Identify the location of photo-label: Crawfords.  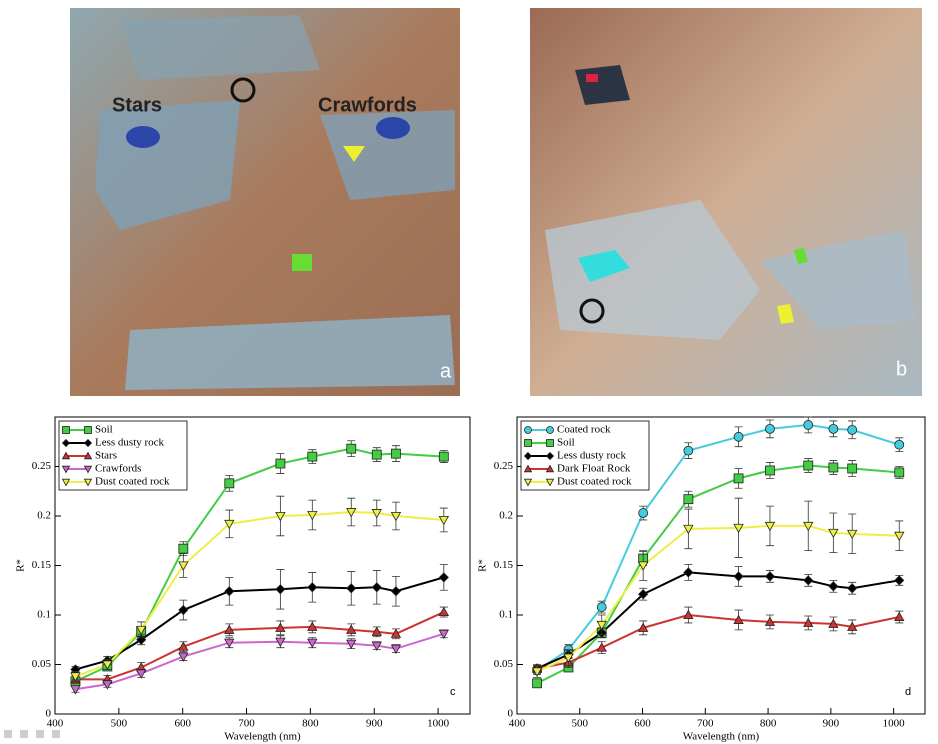
(367, 105).